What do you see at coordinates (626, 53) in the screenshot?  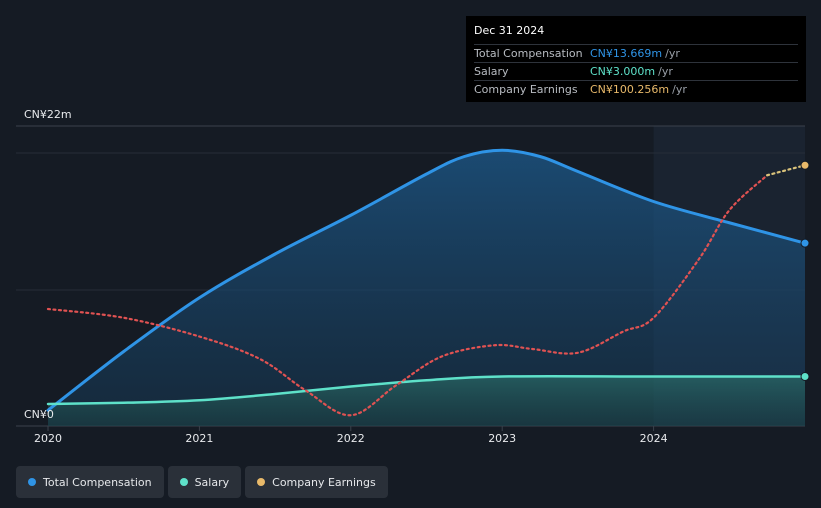 I see `tooltip-value: CN¥13.669m` at bounding box center [626, 53].